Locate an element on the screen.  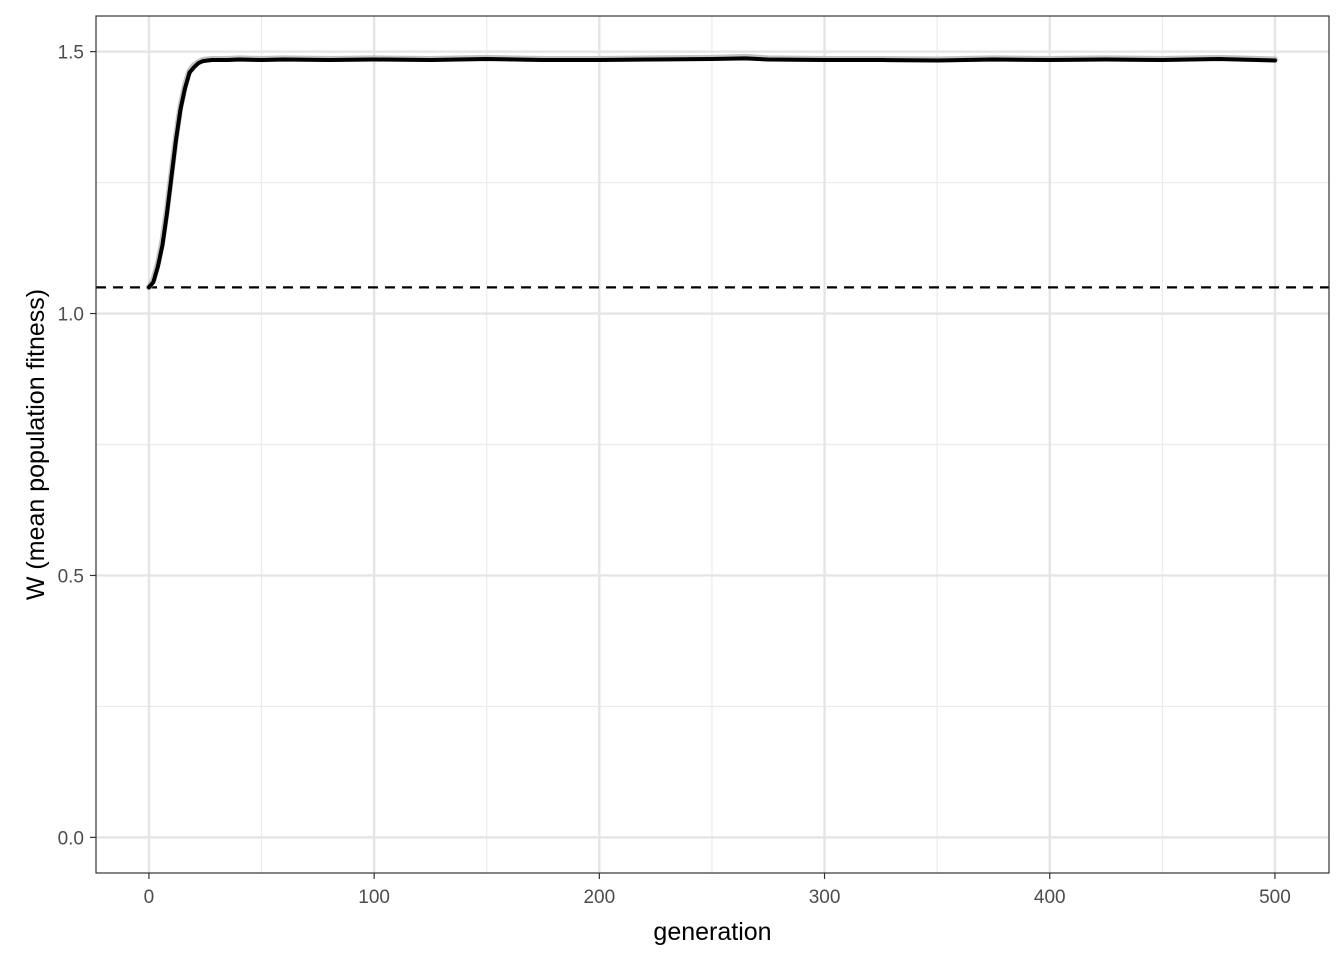
y-tick-label-3: 1.5 is located at coordinates (71, 53).